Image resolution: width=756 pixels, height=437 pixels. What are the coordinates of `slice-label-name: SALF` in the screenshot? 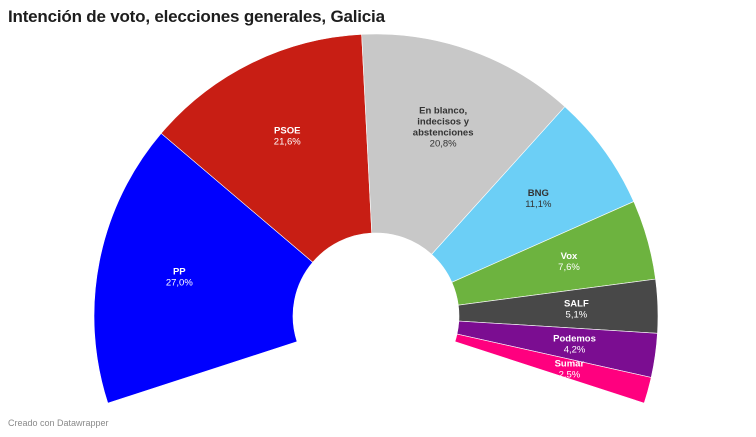 It's located at (576, 304).